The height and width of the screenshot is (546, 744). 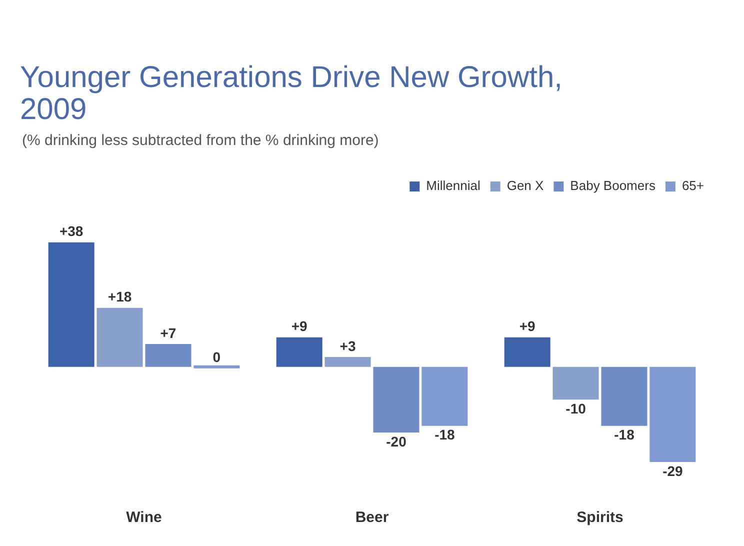 I want to click on chart-subtitle: (% drinking less subtracted from the % drinking more), so click(x=200, y=140).